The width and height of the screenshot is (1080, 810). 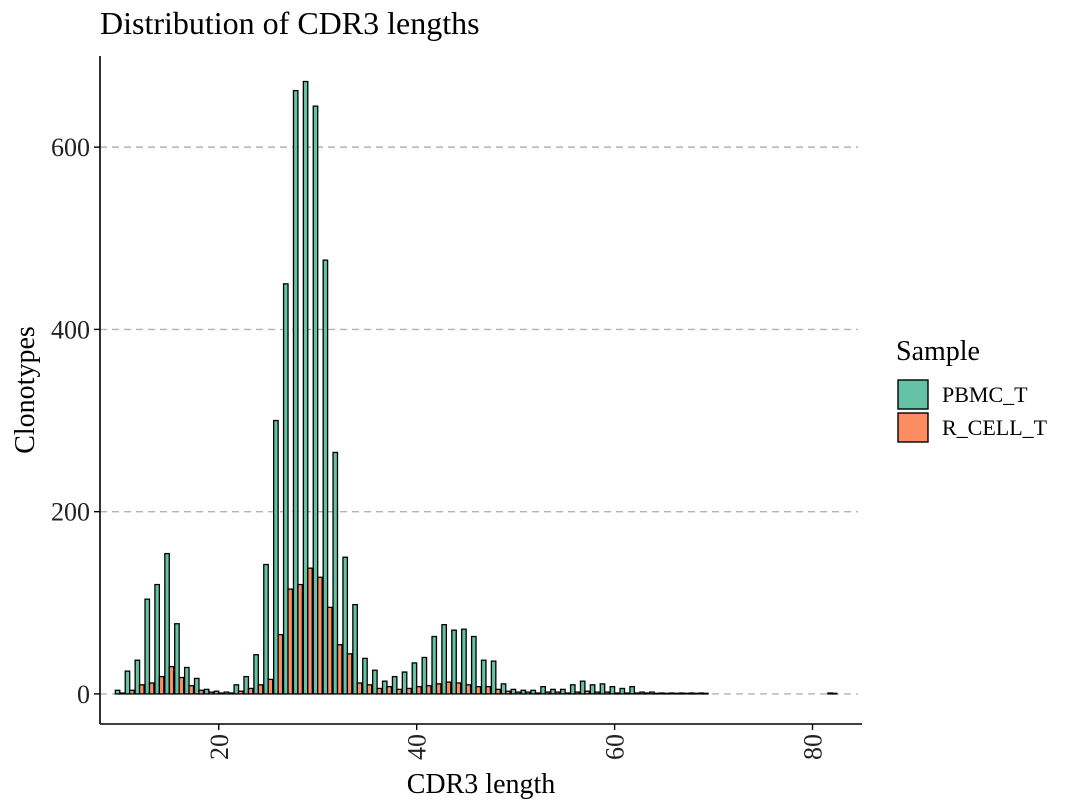 I want to click on x-tick-label: 60, so click(x=615, y=747).